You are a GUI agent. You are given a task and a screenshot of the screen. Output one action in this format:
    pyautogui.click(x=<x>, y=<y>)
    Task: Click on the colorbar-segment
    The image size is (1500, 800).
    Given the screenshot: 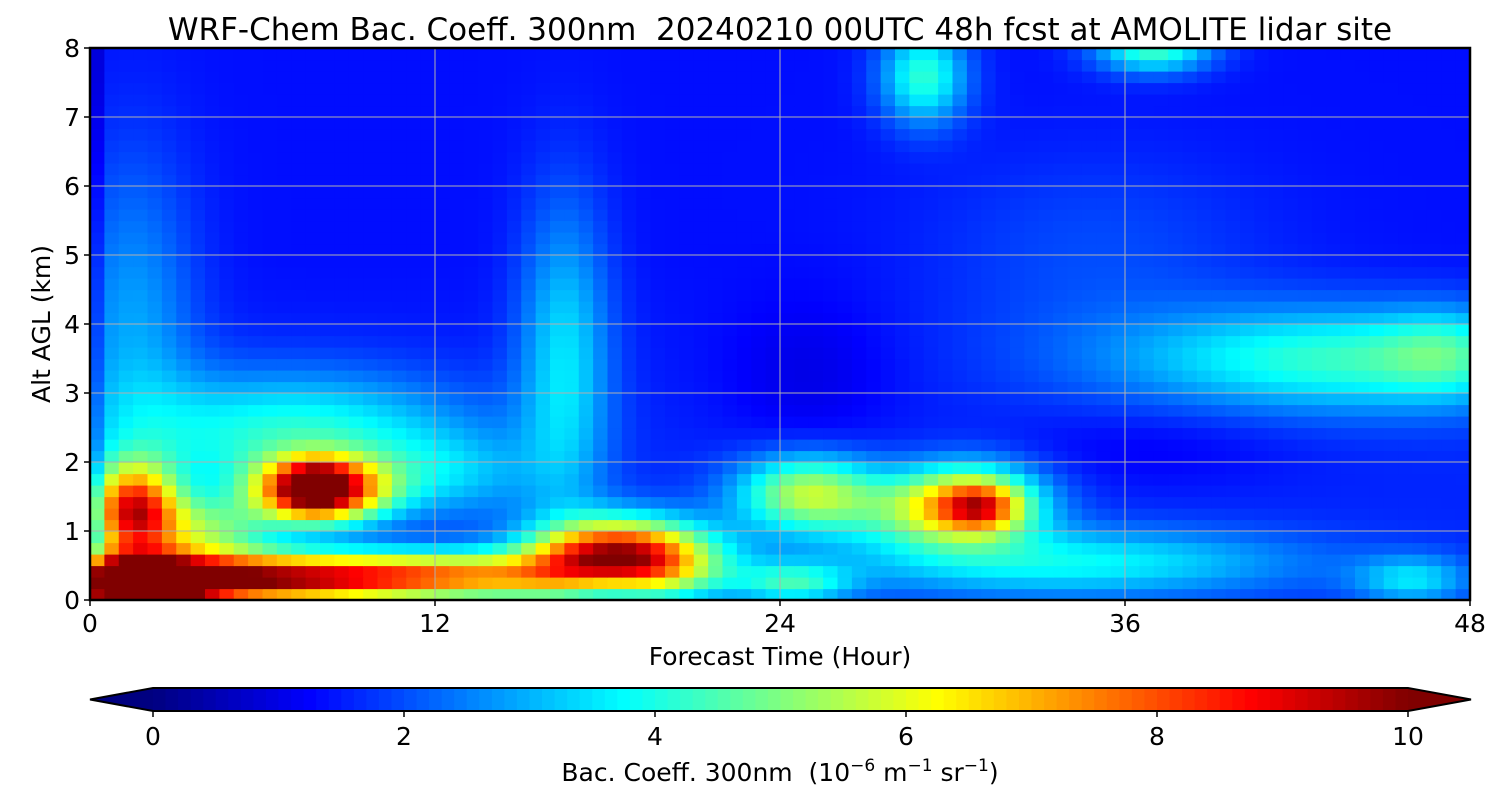 What is the action you would take?
    pyautogui.click(x=235, y=699)
    